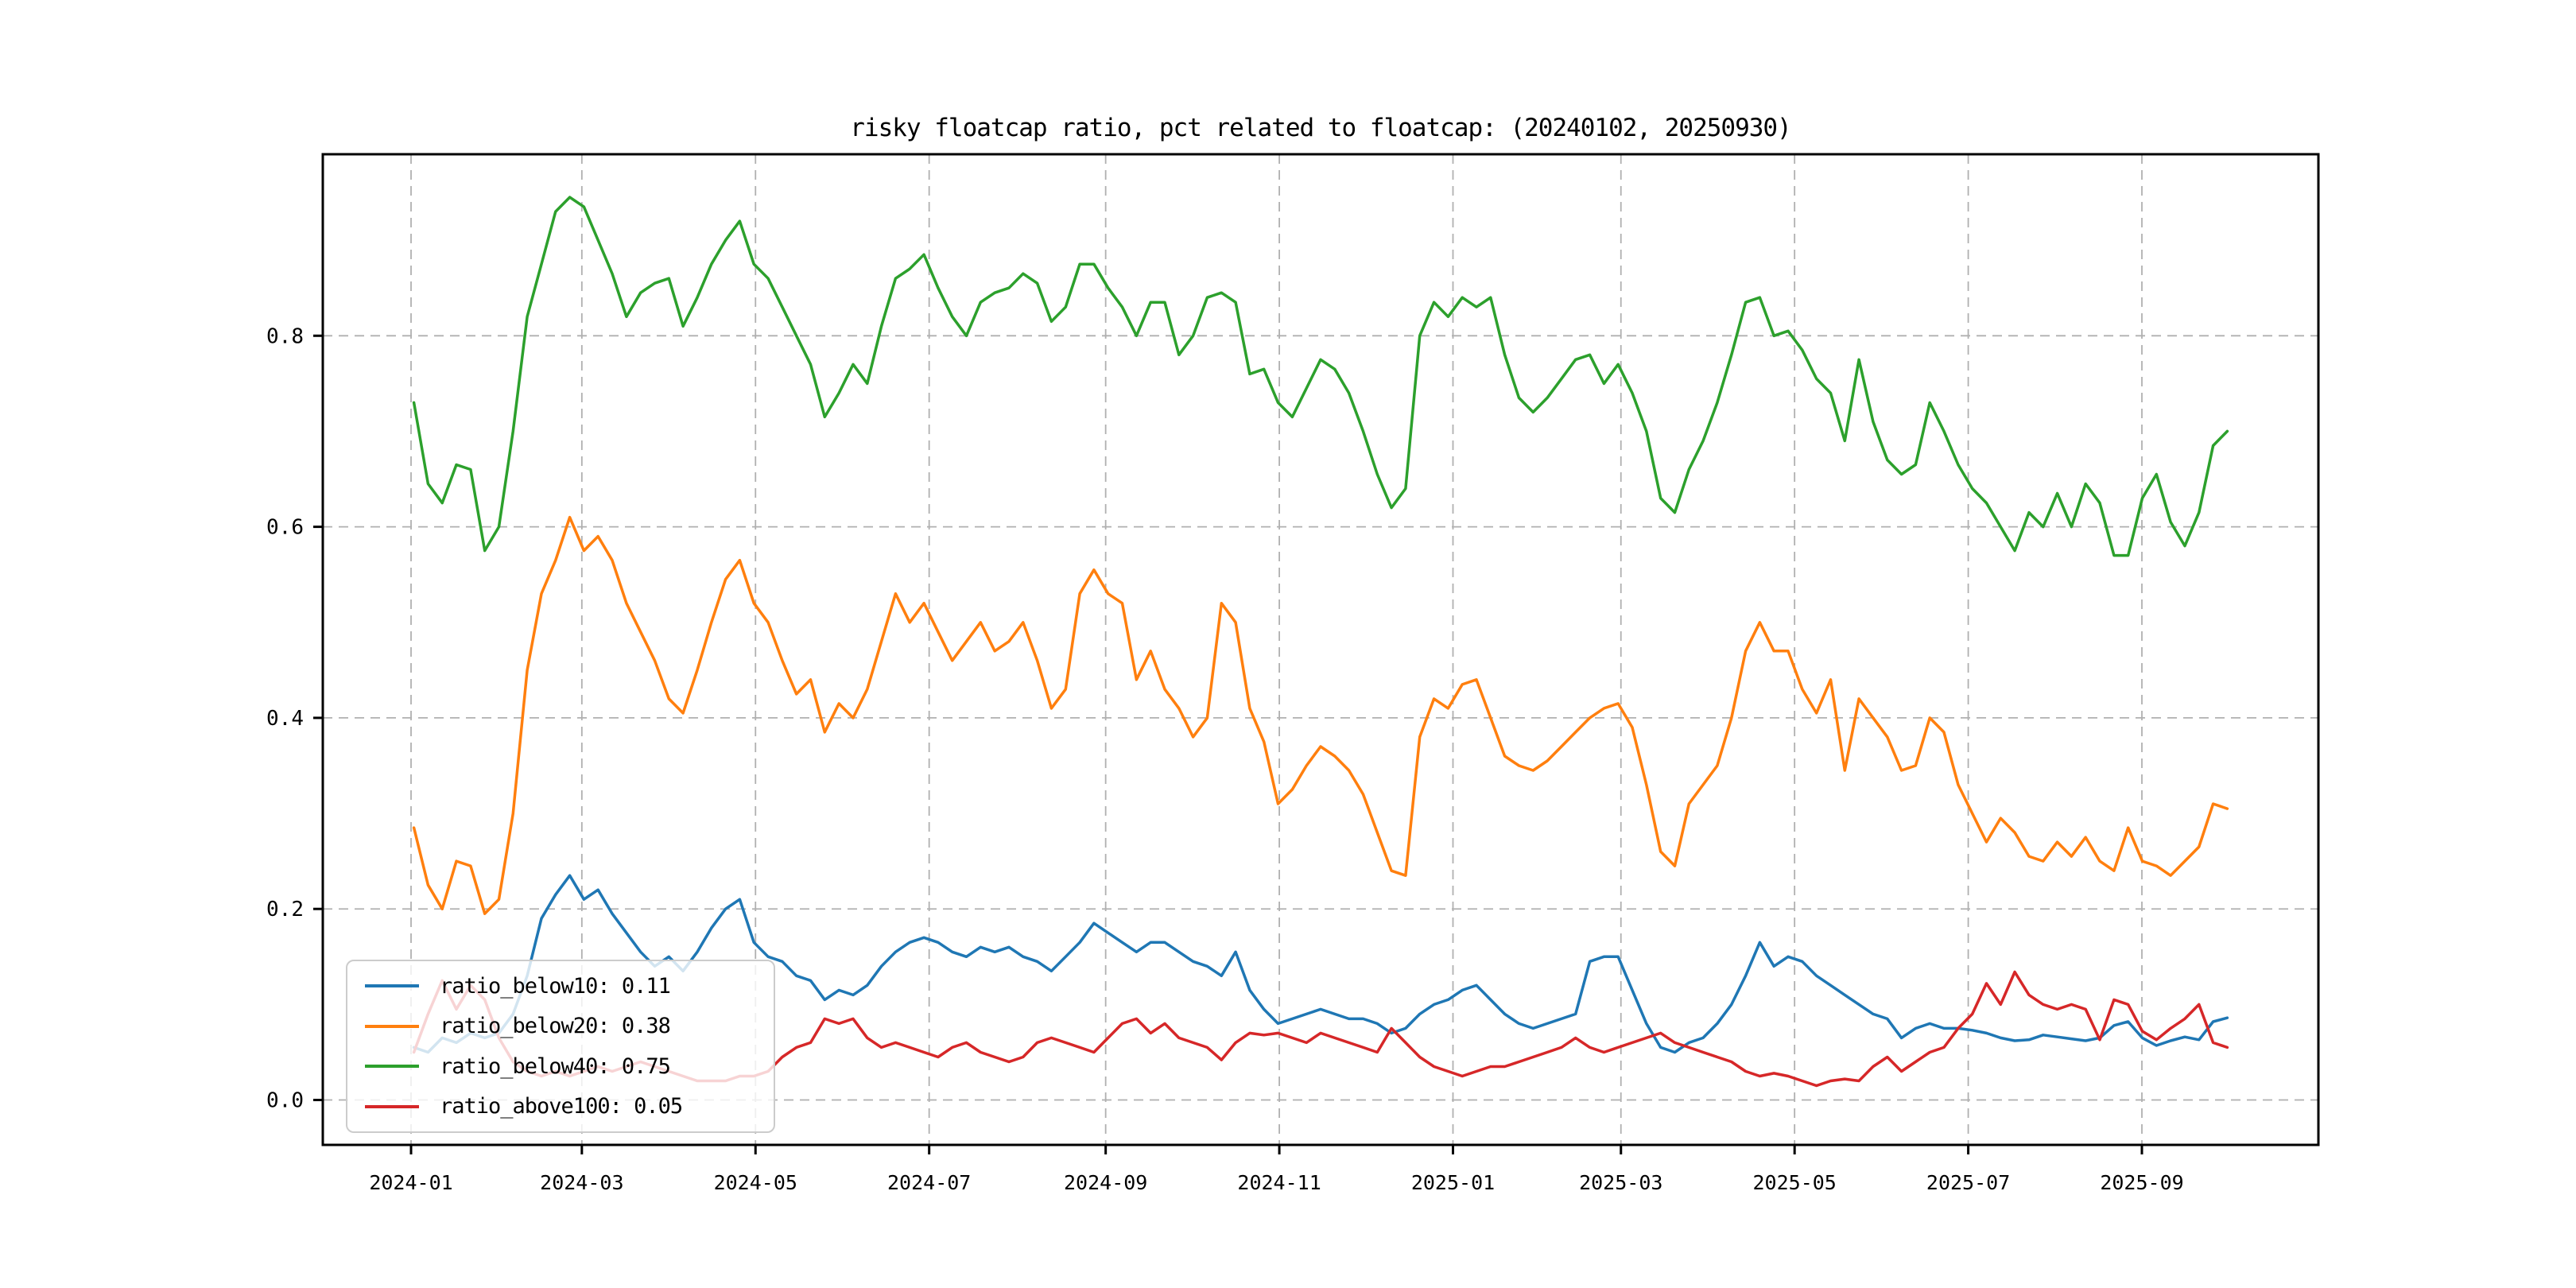 The image size is (2576, 1288). Describe the element at coordinates (392, 1106) in the screenshot. I see `legend-swatch-ratio_above100` at that location.